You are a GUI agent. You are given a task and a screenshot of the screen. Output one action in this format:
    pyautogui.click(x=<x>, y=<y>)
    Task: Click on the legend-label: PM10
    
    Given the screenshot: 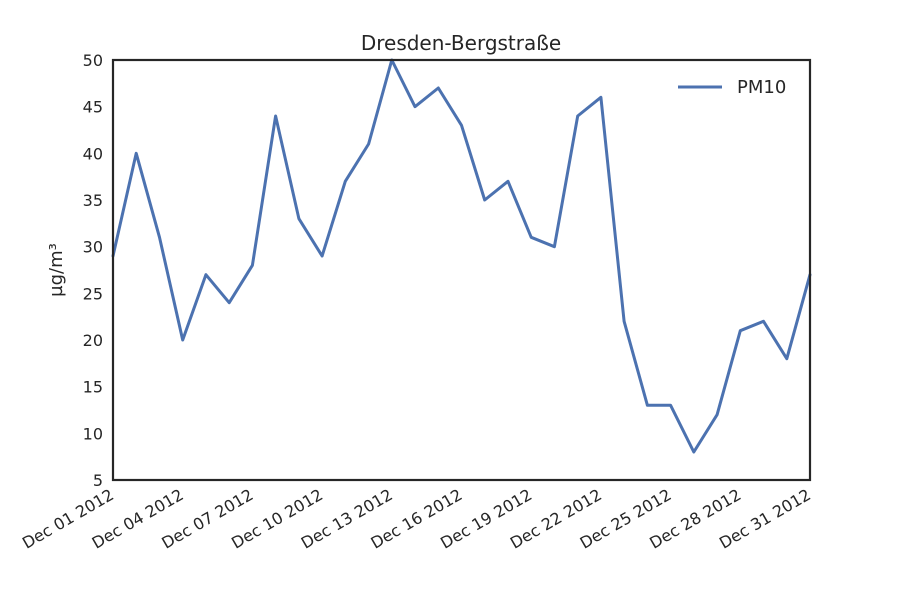 What is the action you would take?
    pyautogui.click(x=761, y=87)
    